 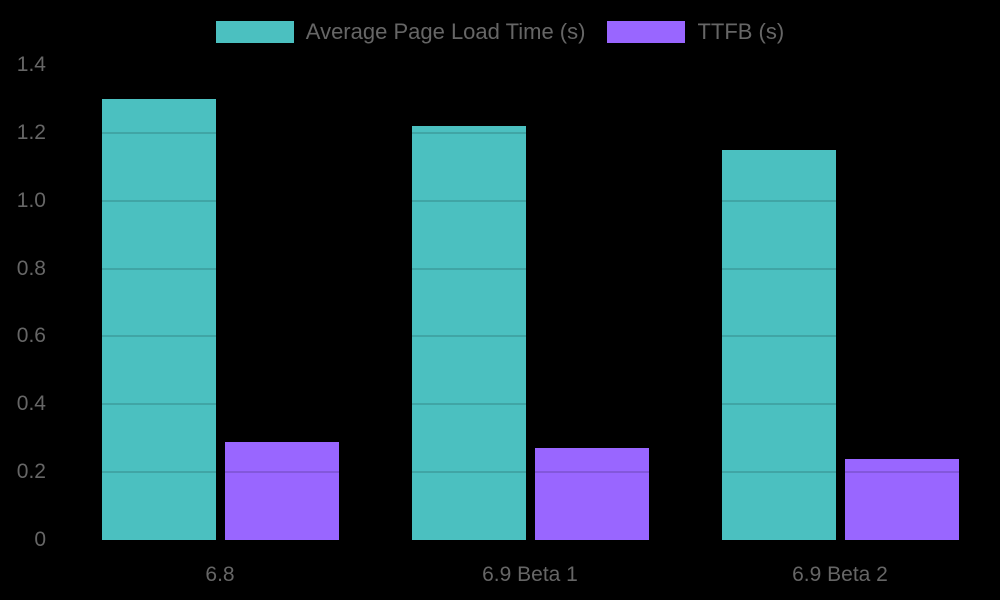 I want to click on y-axis-tick-label: 0.6, so click(x=31, y=336).